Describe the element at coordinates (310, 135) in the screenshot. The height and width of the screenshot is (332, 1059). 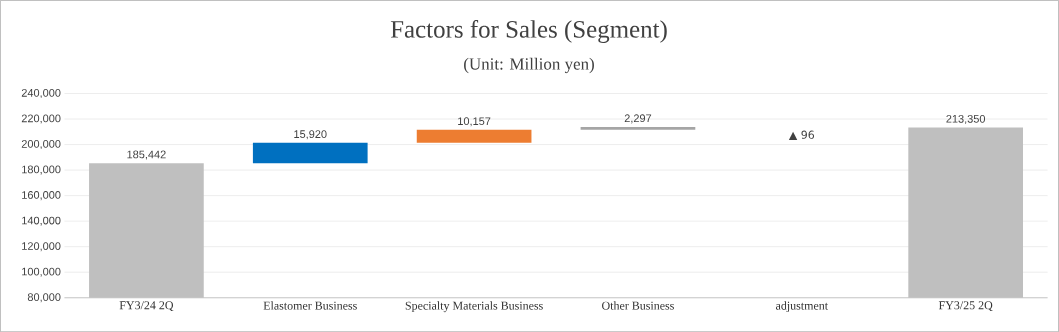
I see `data-label: 15,920` at that location.